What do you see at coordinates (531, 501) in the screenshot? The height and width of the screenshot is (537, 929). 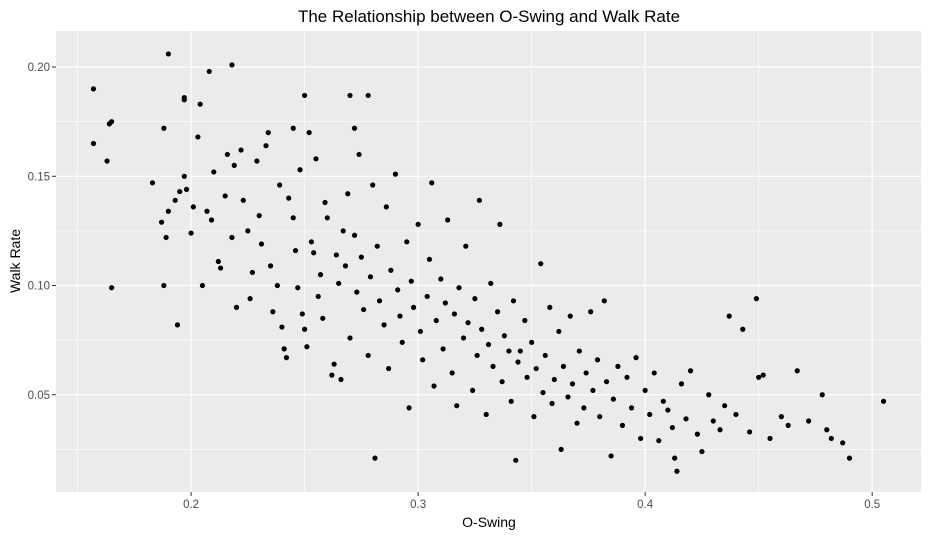 I see `x-axis: 0.2 0.3 0.4 0.5` at bounding box center [531, 501].